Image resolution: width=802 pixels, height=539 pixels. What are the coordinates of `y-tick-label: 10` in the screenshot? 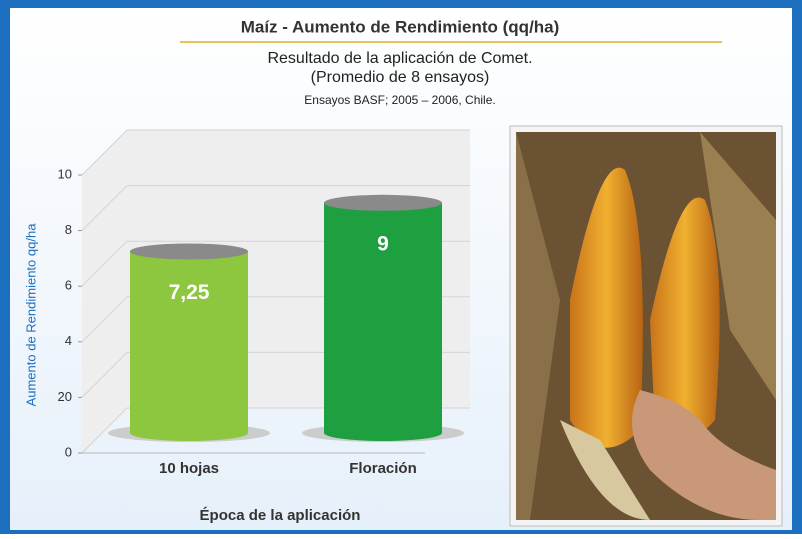 It's located at (65, 173).